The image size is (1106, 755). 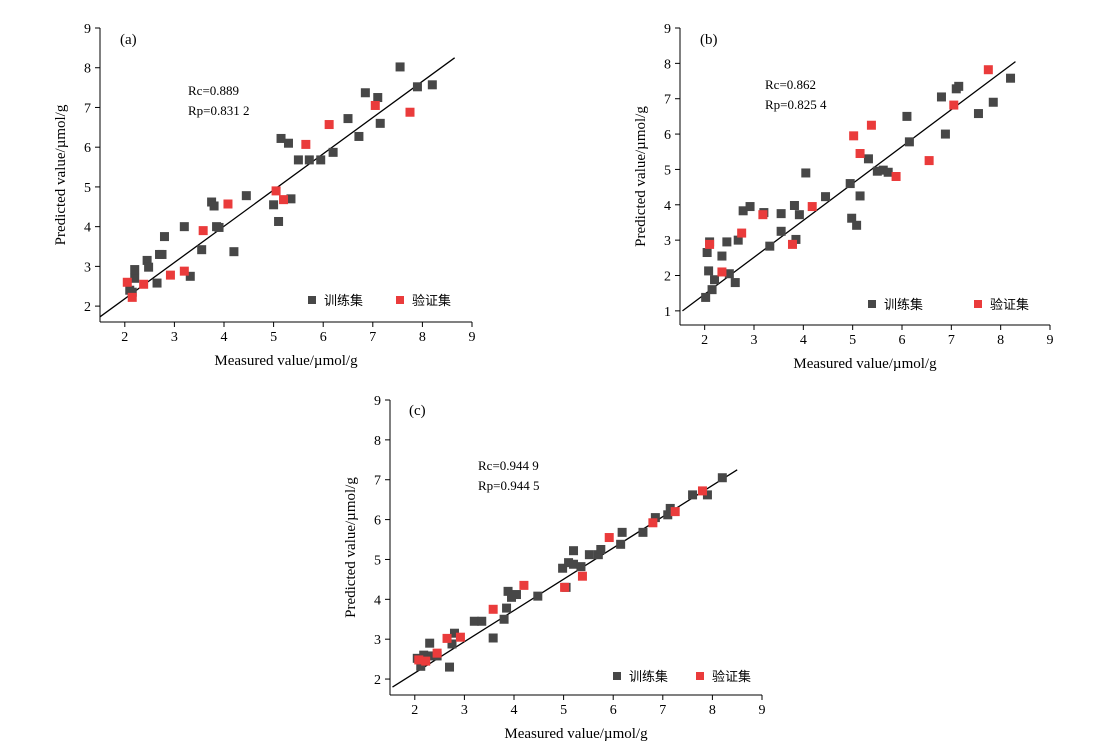 I want to click on stat-rc: Rc=0.944 9, so click(x=508, y=465).